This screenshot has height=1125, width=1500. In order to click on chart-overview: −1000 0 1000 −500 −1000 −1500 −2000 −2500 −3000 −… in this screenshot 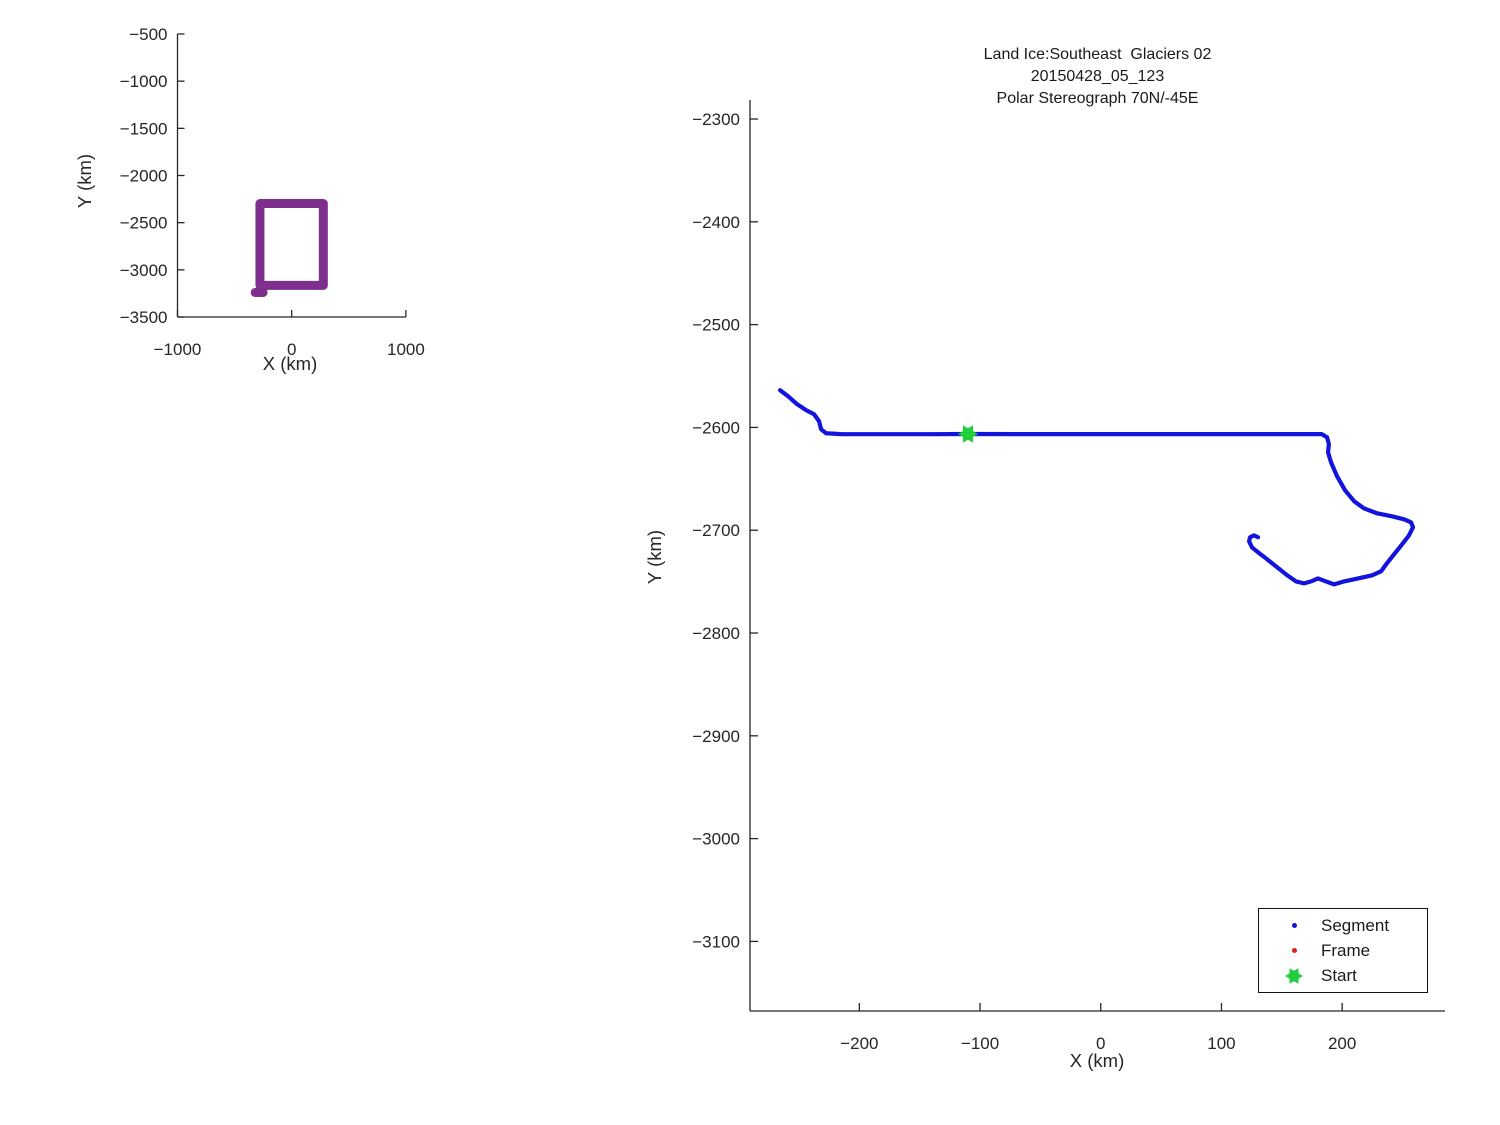, I will do `click(272, 192)`.